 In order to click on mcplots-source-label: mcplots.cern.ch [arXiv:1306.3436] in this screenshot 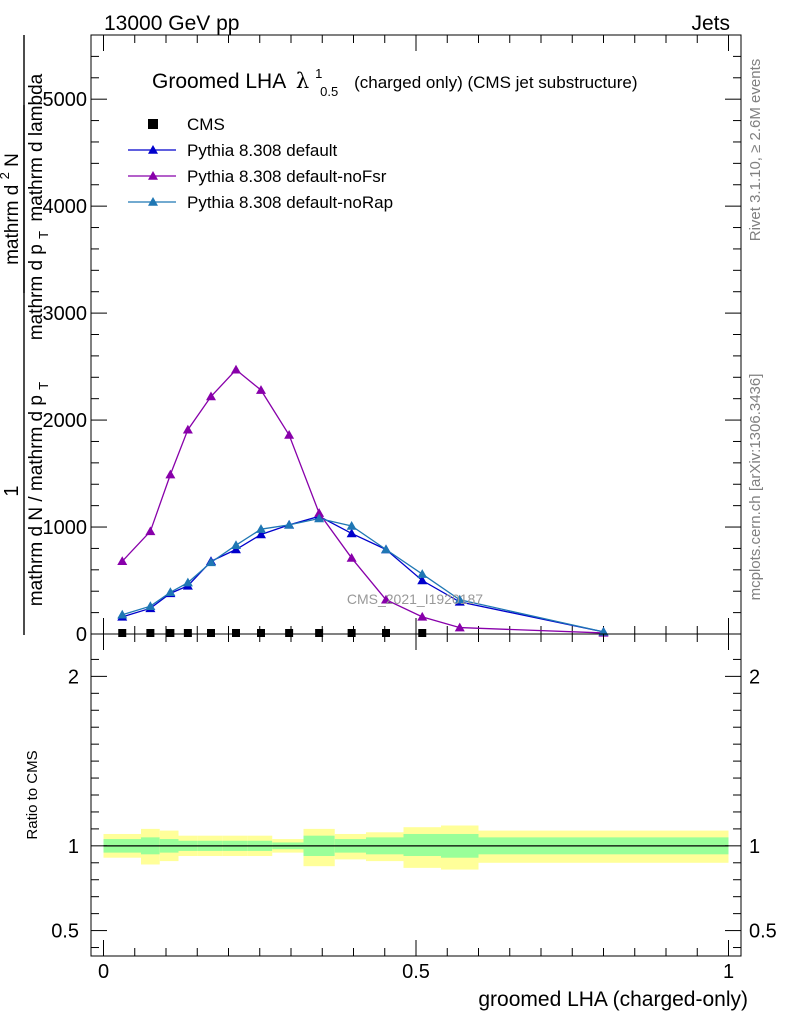, I will do `click(755, 487)`.